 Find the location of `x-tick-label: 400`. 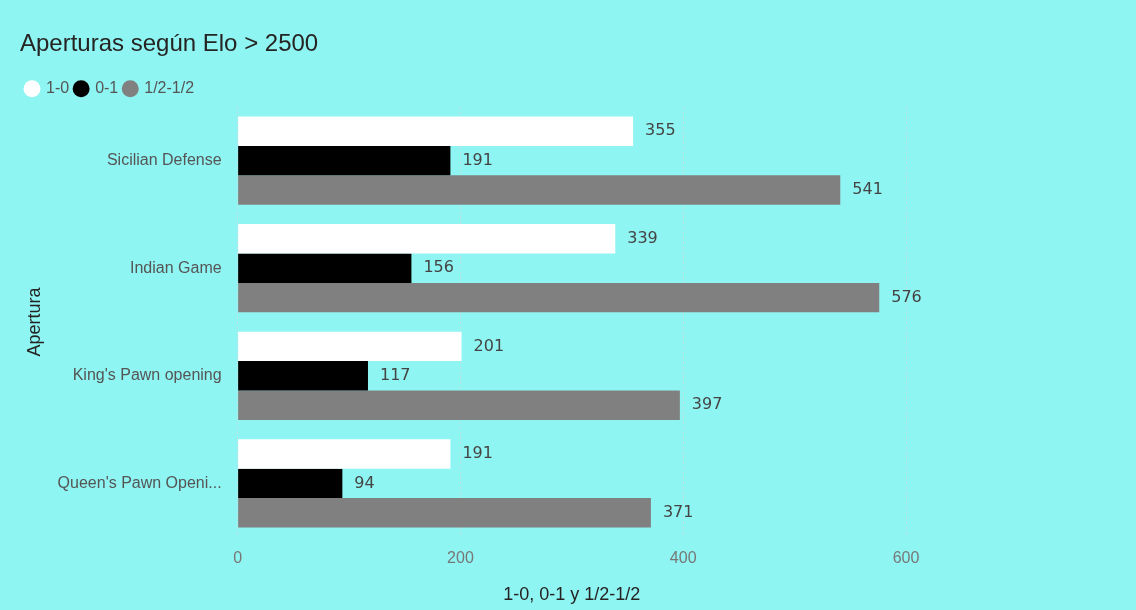

x-tick-label: 400 is located at coordinates (683, 558).